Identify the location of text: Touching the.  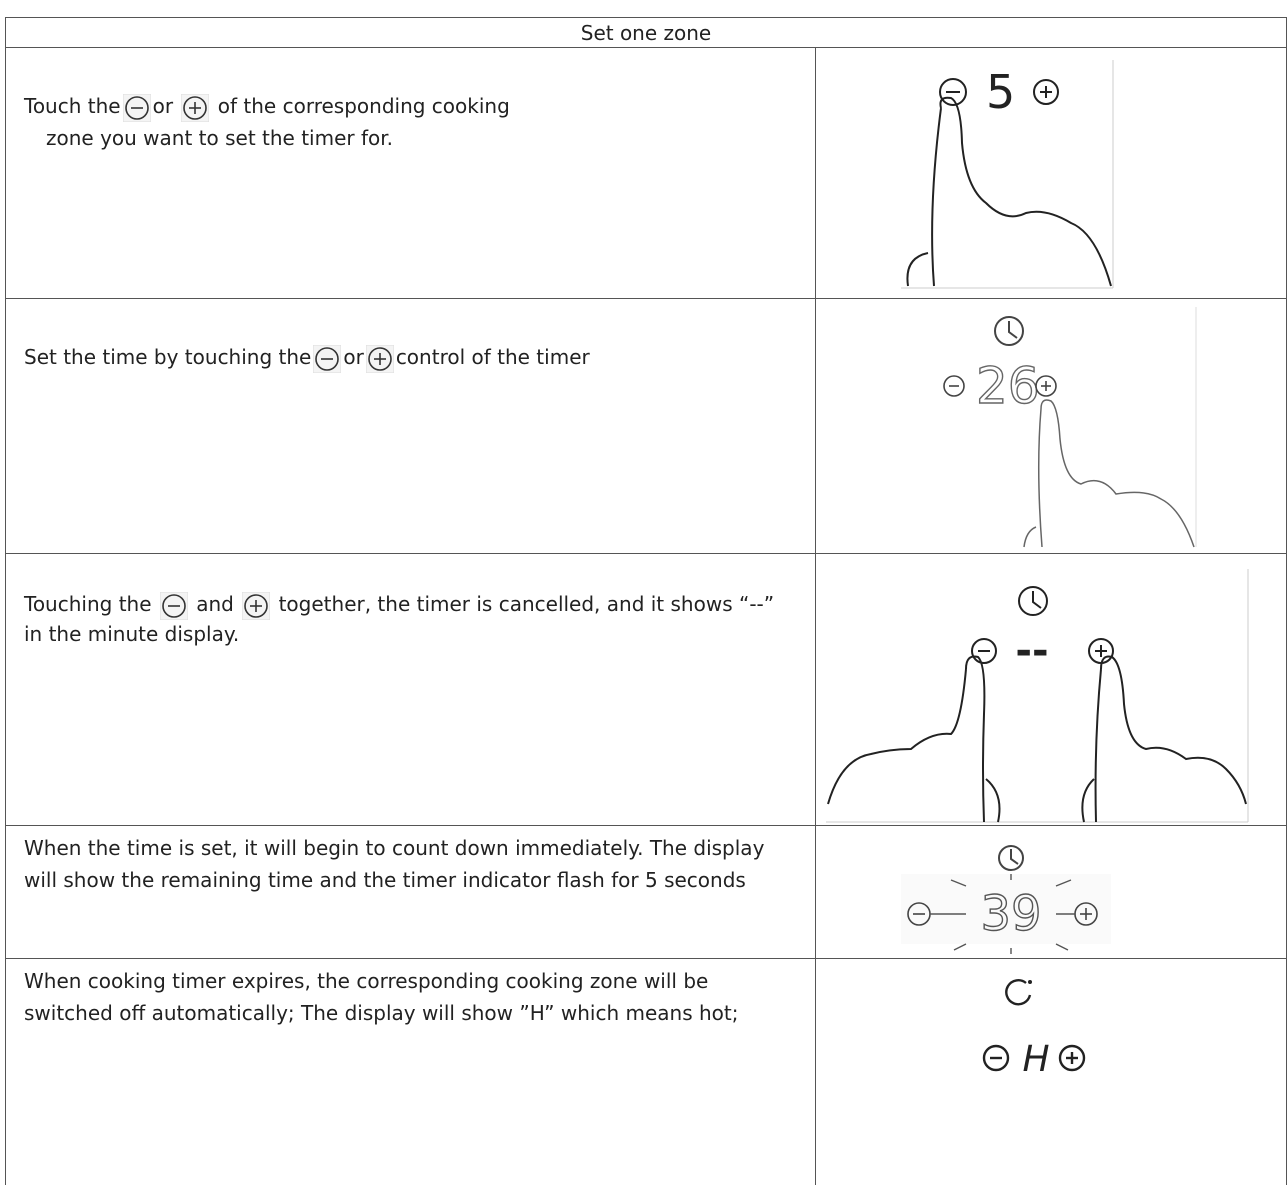
(88, 604).